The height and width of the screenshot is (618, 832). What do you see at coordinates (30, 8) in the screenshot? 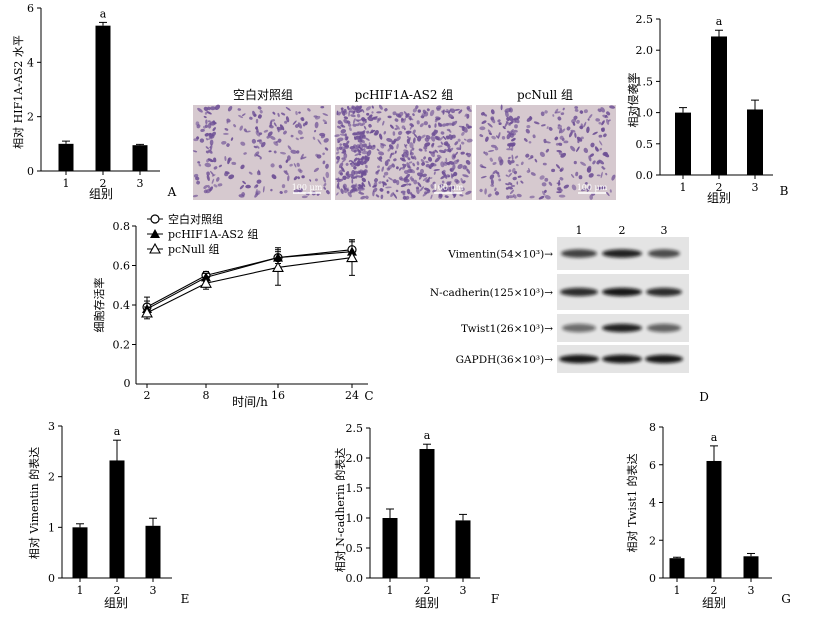
I see `y-tick-label: 6` at bounding box center [30, 8].